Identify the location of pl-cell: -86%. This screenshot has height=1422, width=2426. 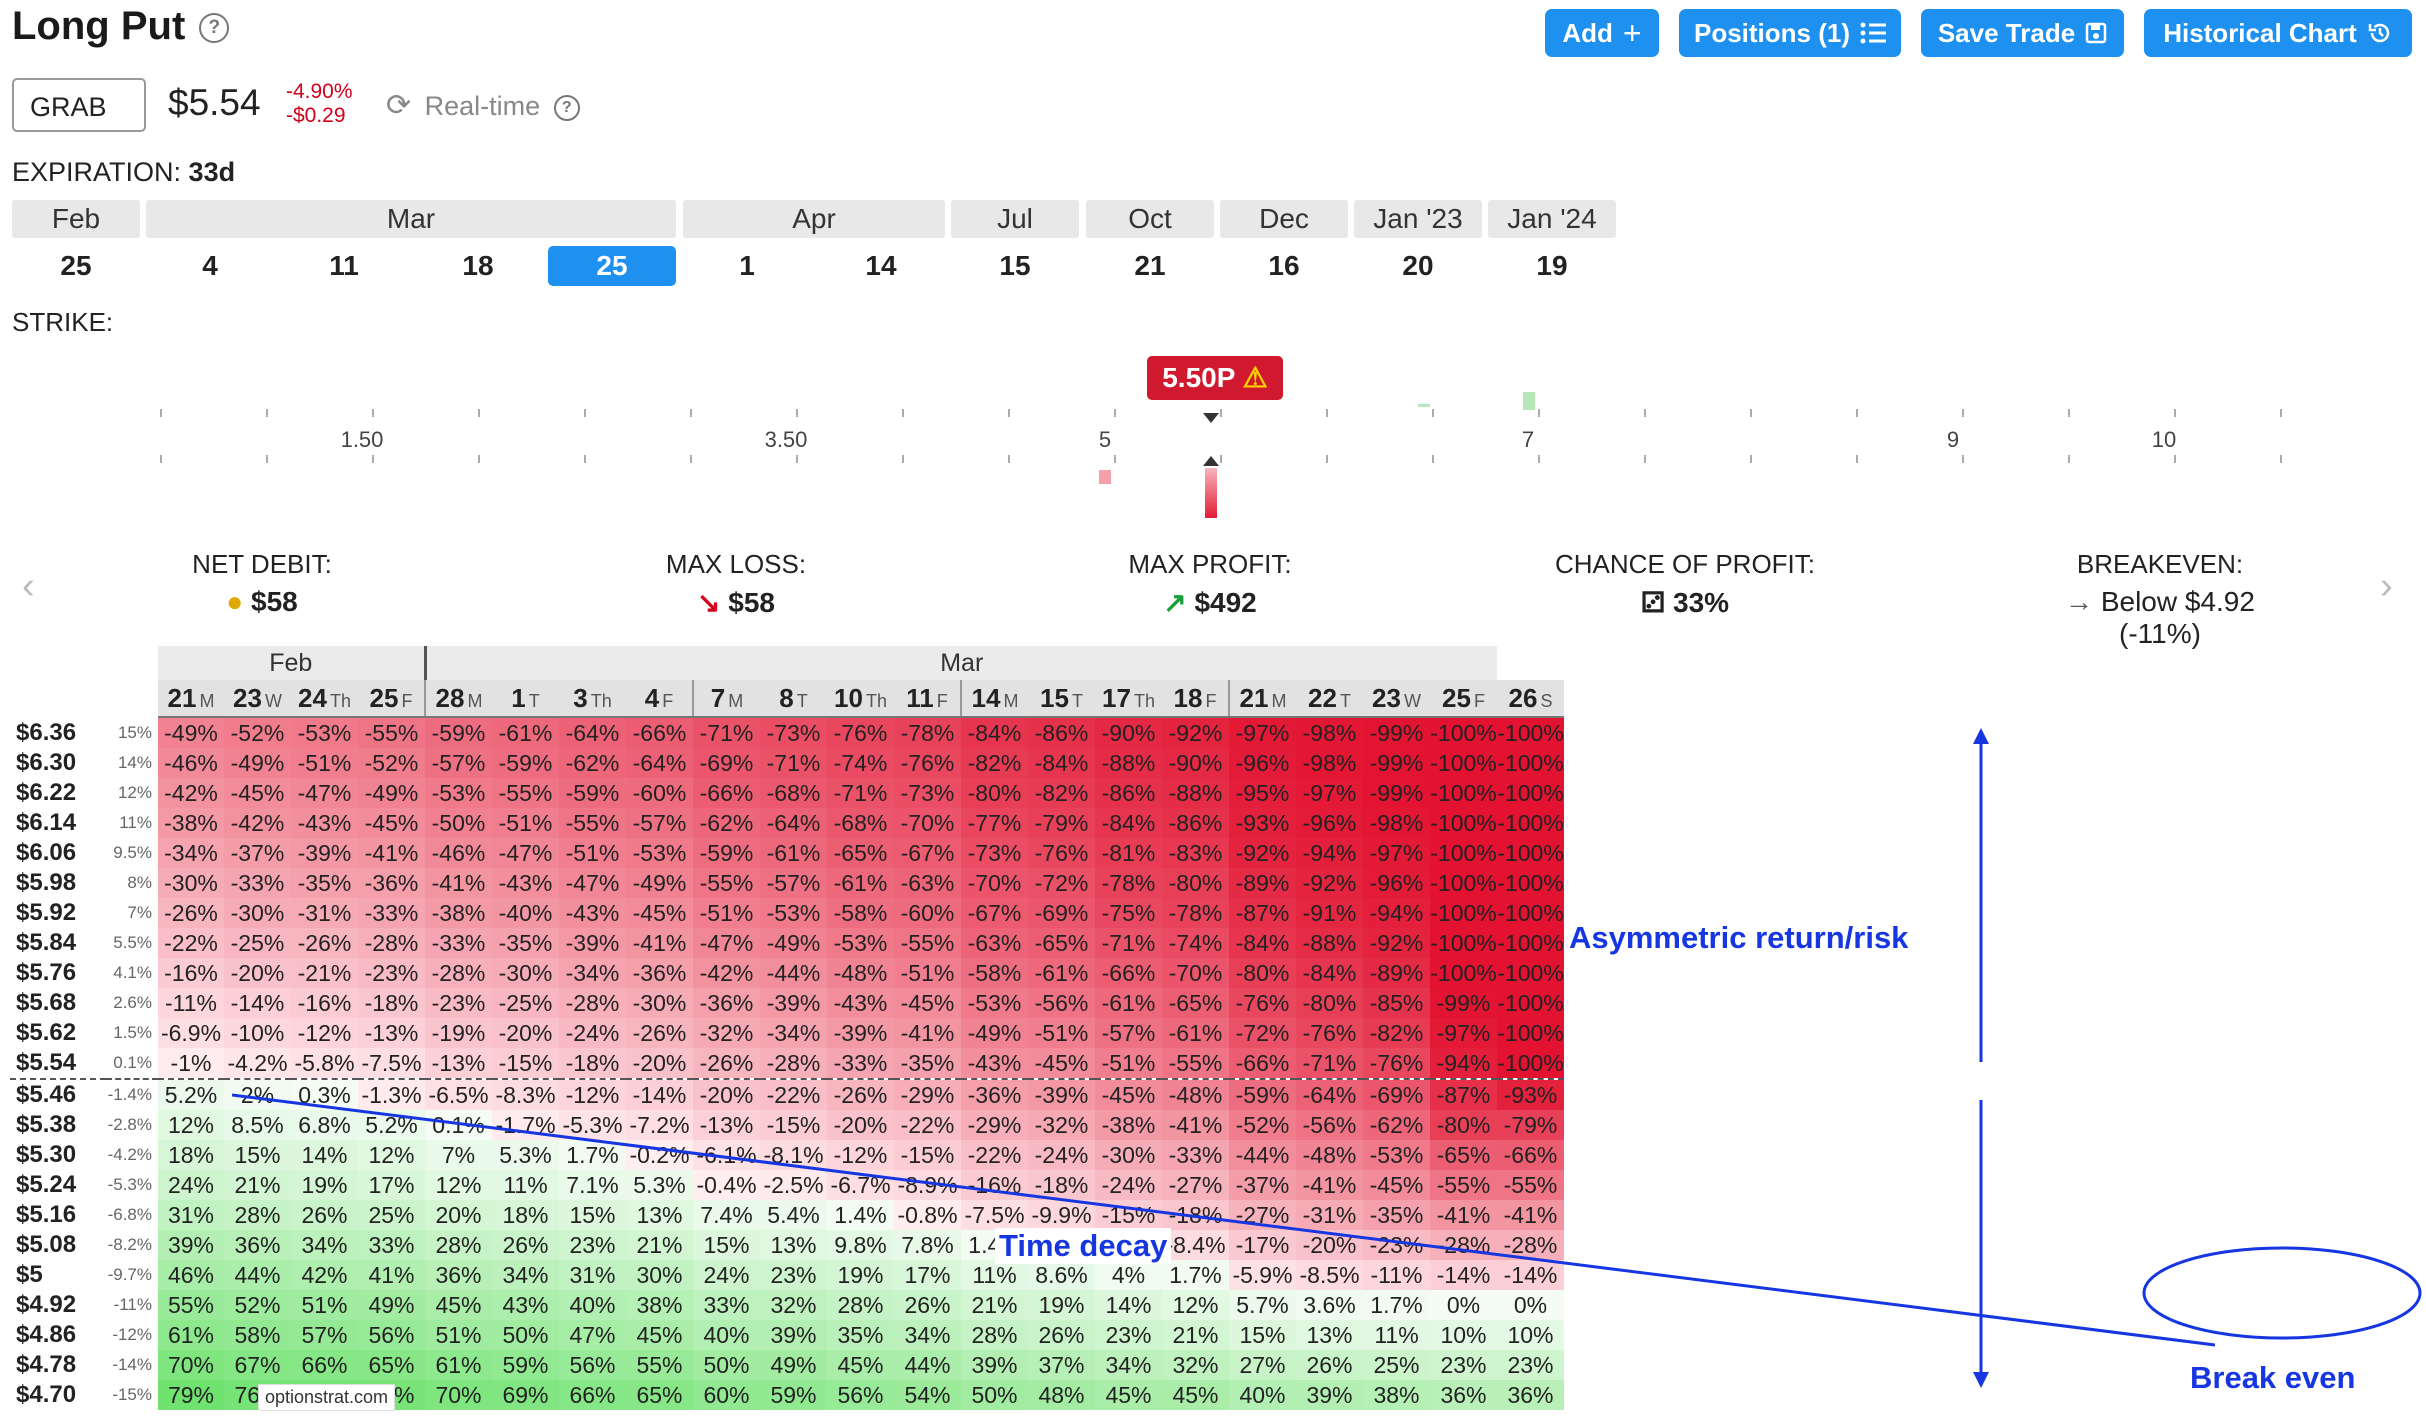
(1195, 823).